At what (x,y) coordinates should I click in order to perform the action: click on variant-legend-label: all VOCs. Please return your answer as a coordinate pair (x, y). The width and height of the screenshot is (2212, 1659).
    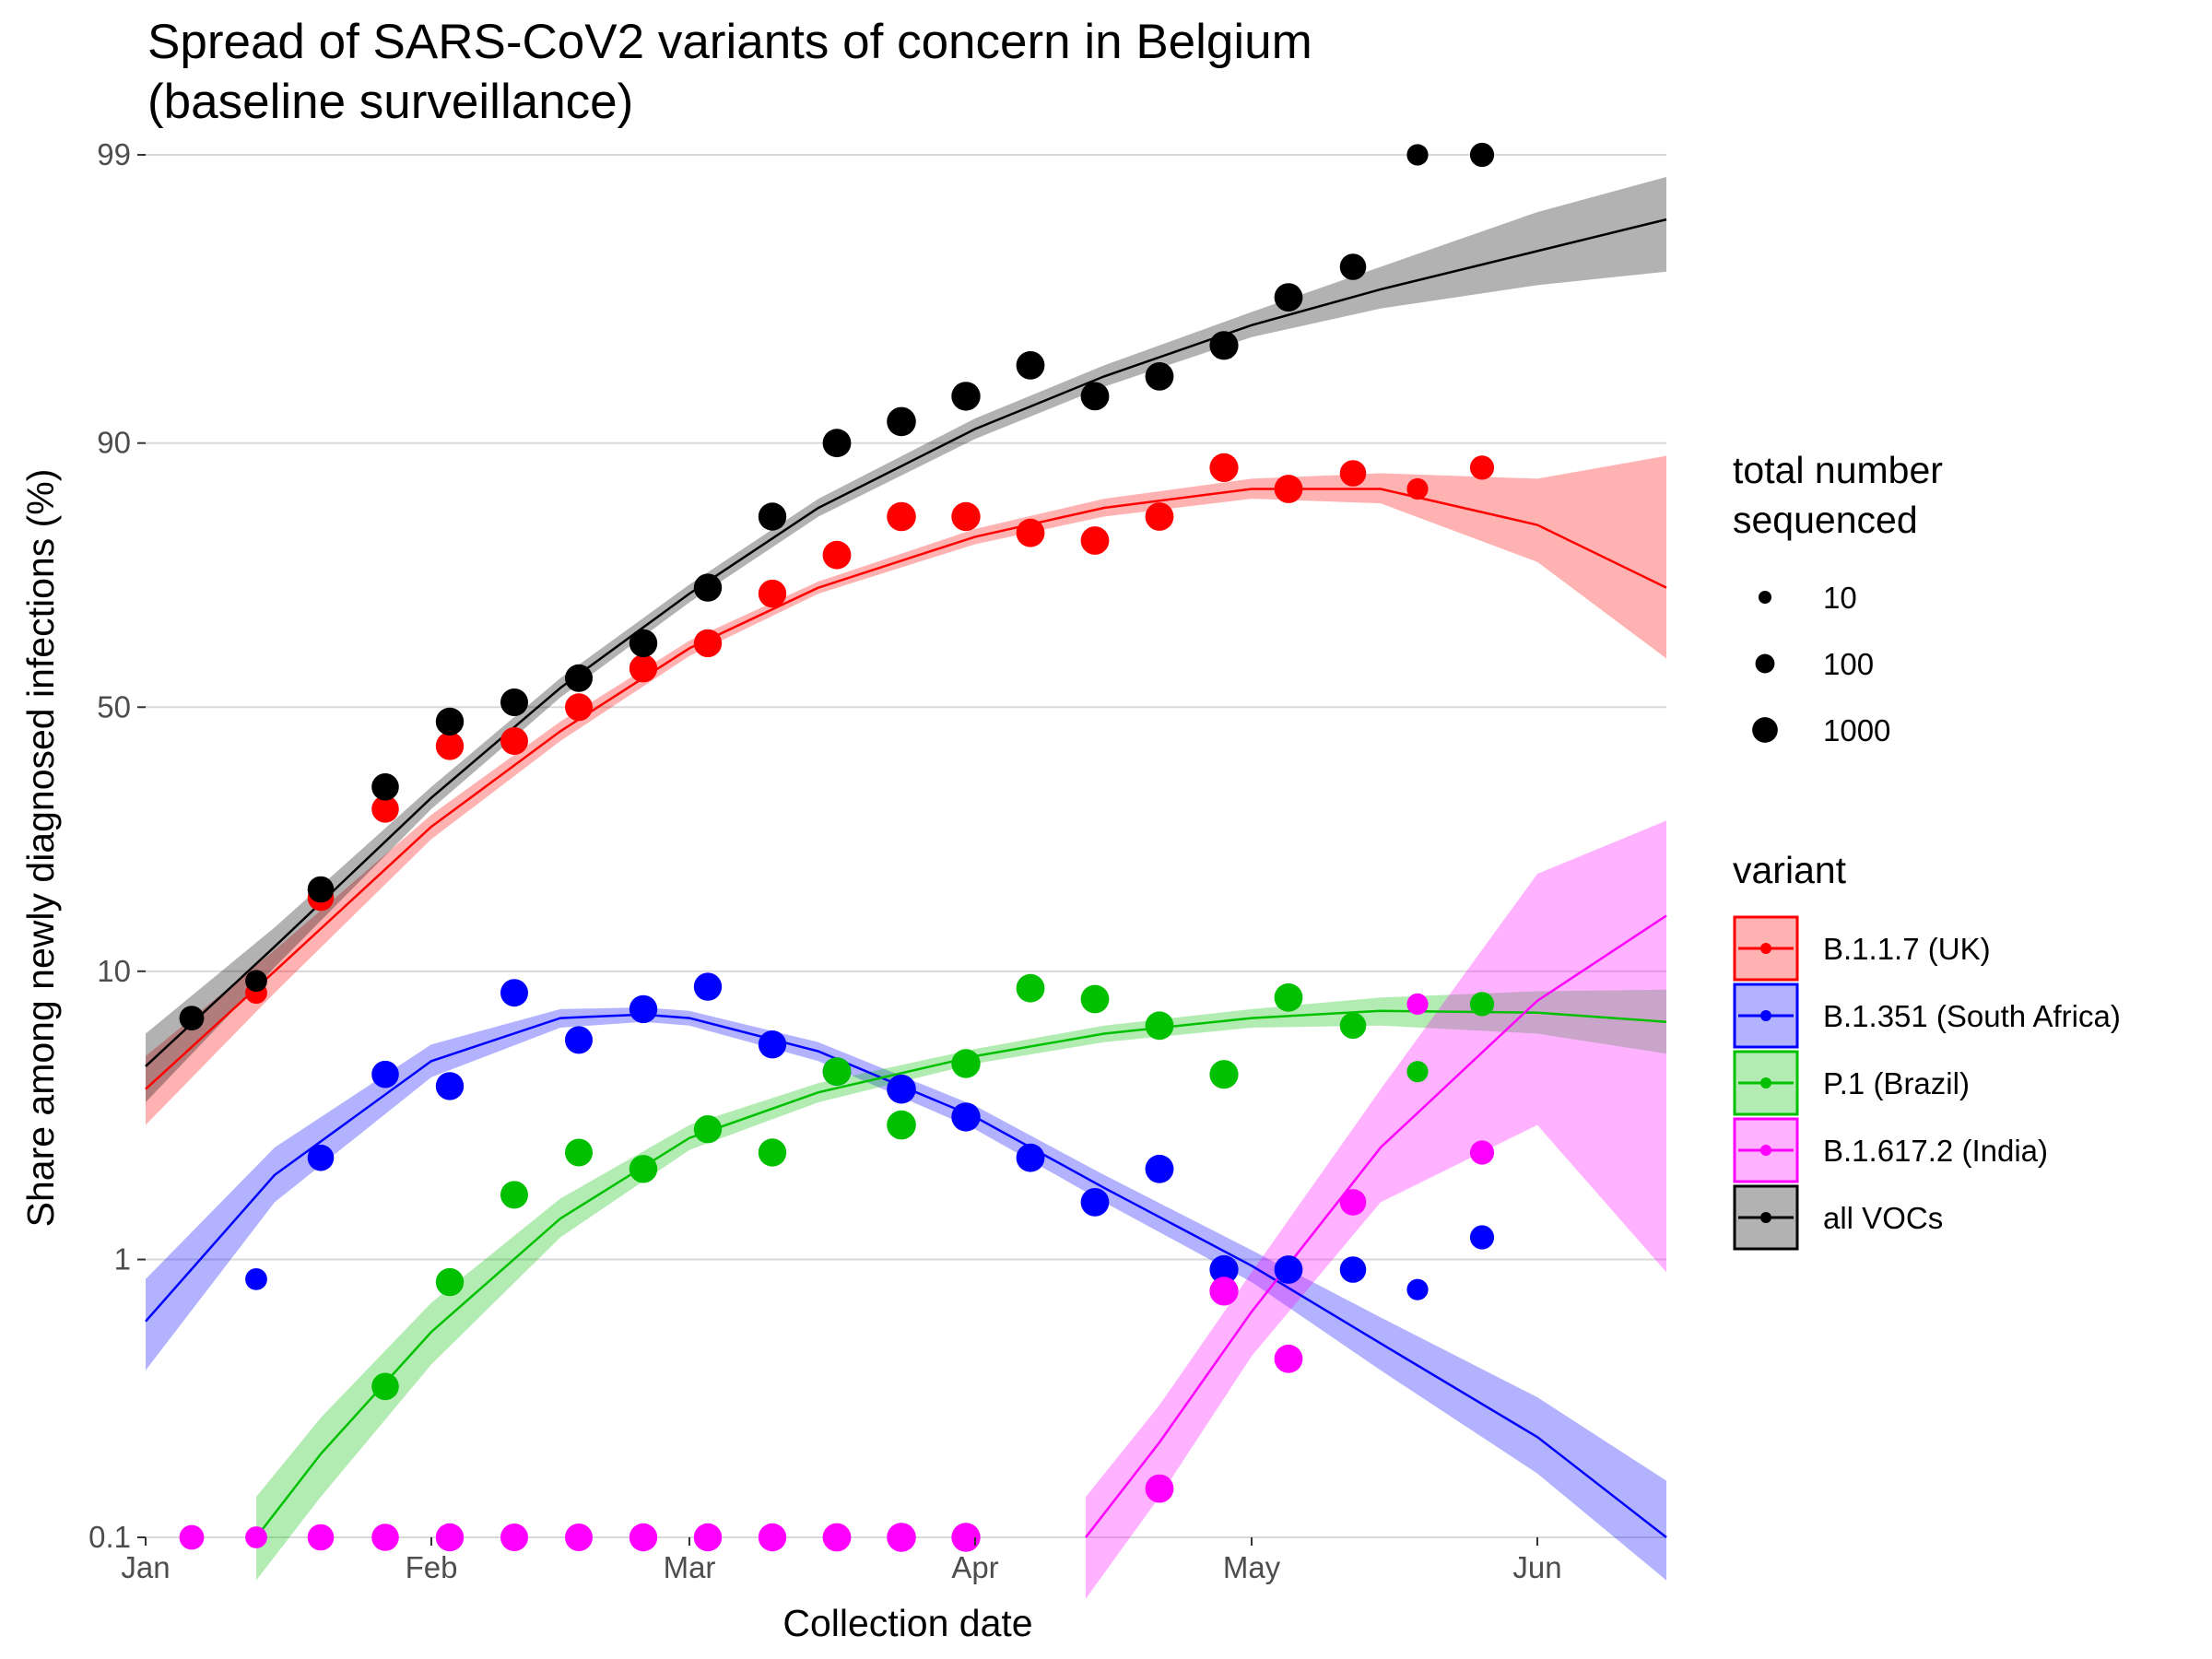
    Looking at the image, I should click on (1883, 1218).